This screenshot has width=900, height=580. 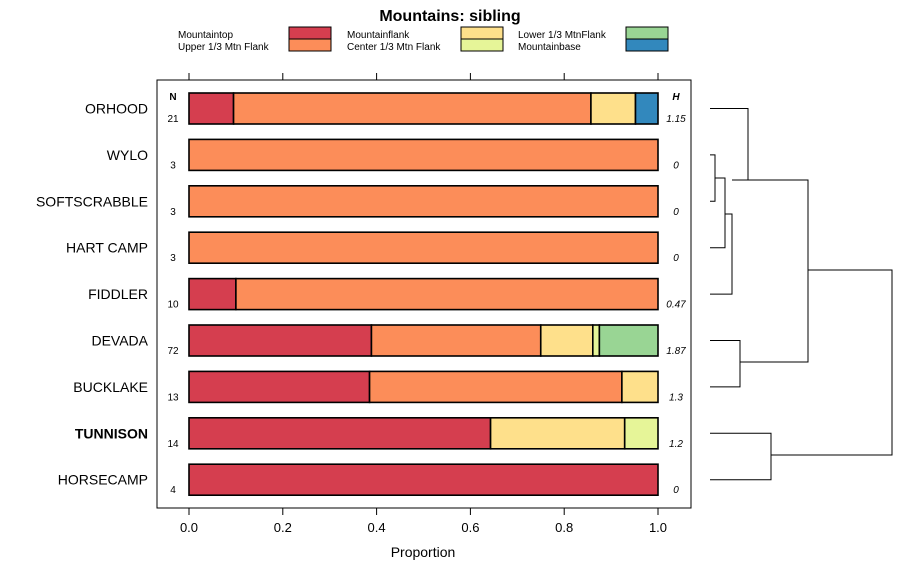 What do you see at coordinates (119, 341) in the screenshot?
I see `category-label: DEVADA` at bounding box center [119, 341].